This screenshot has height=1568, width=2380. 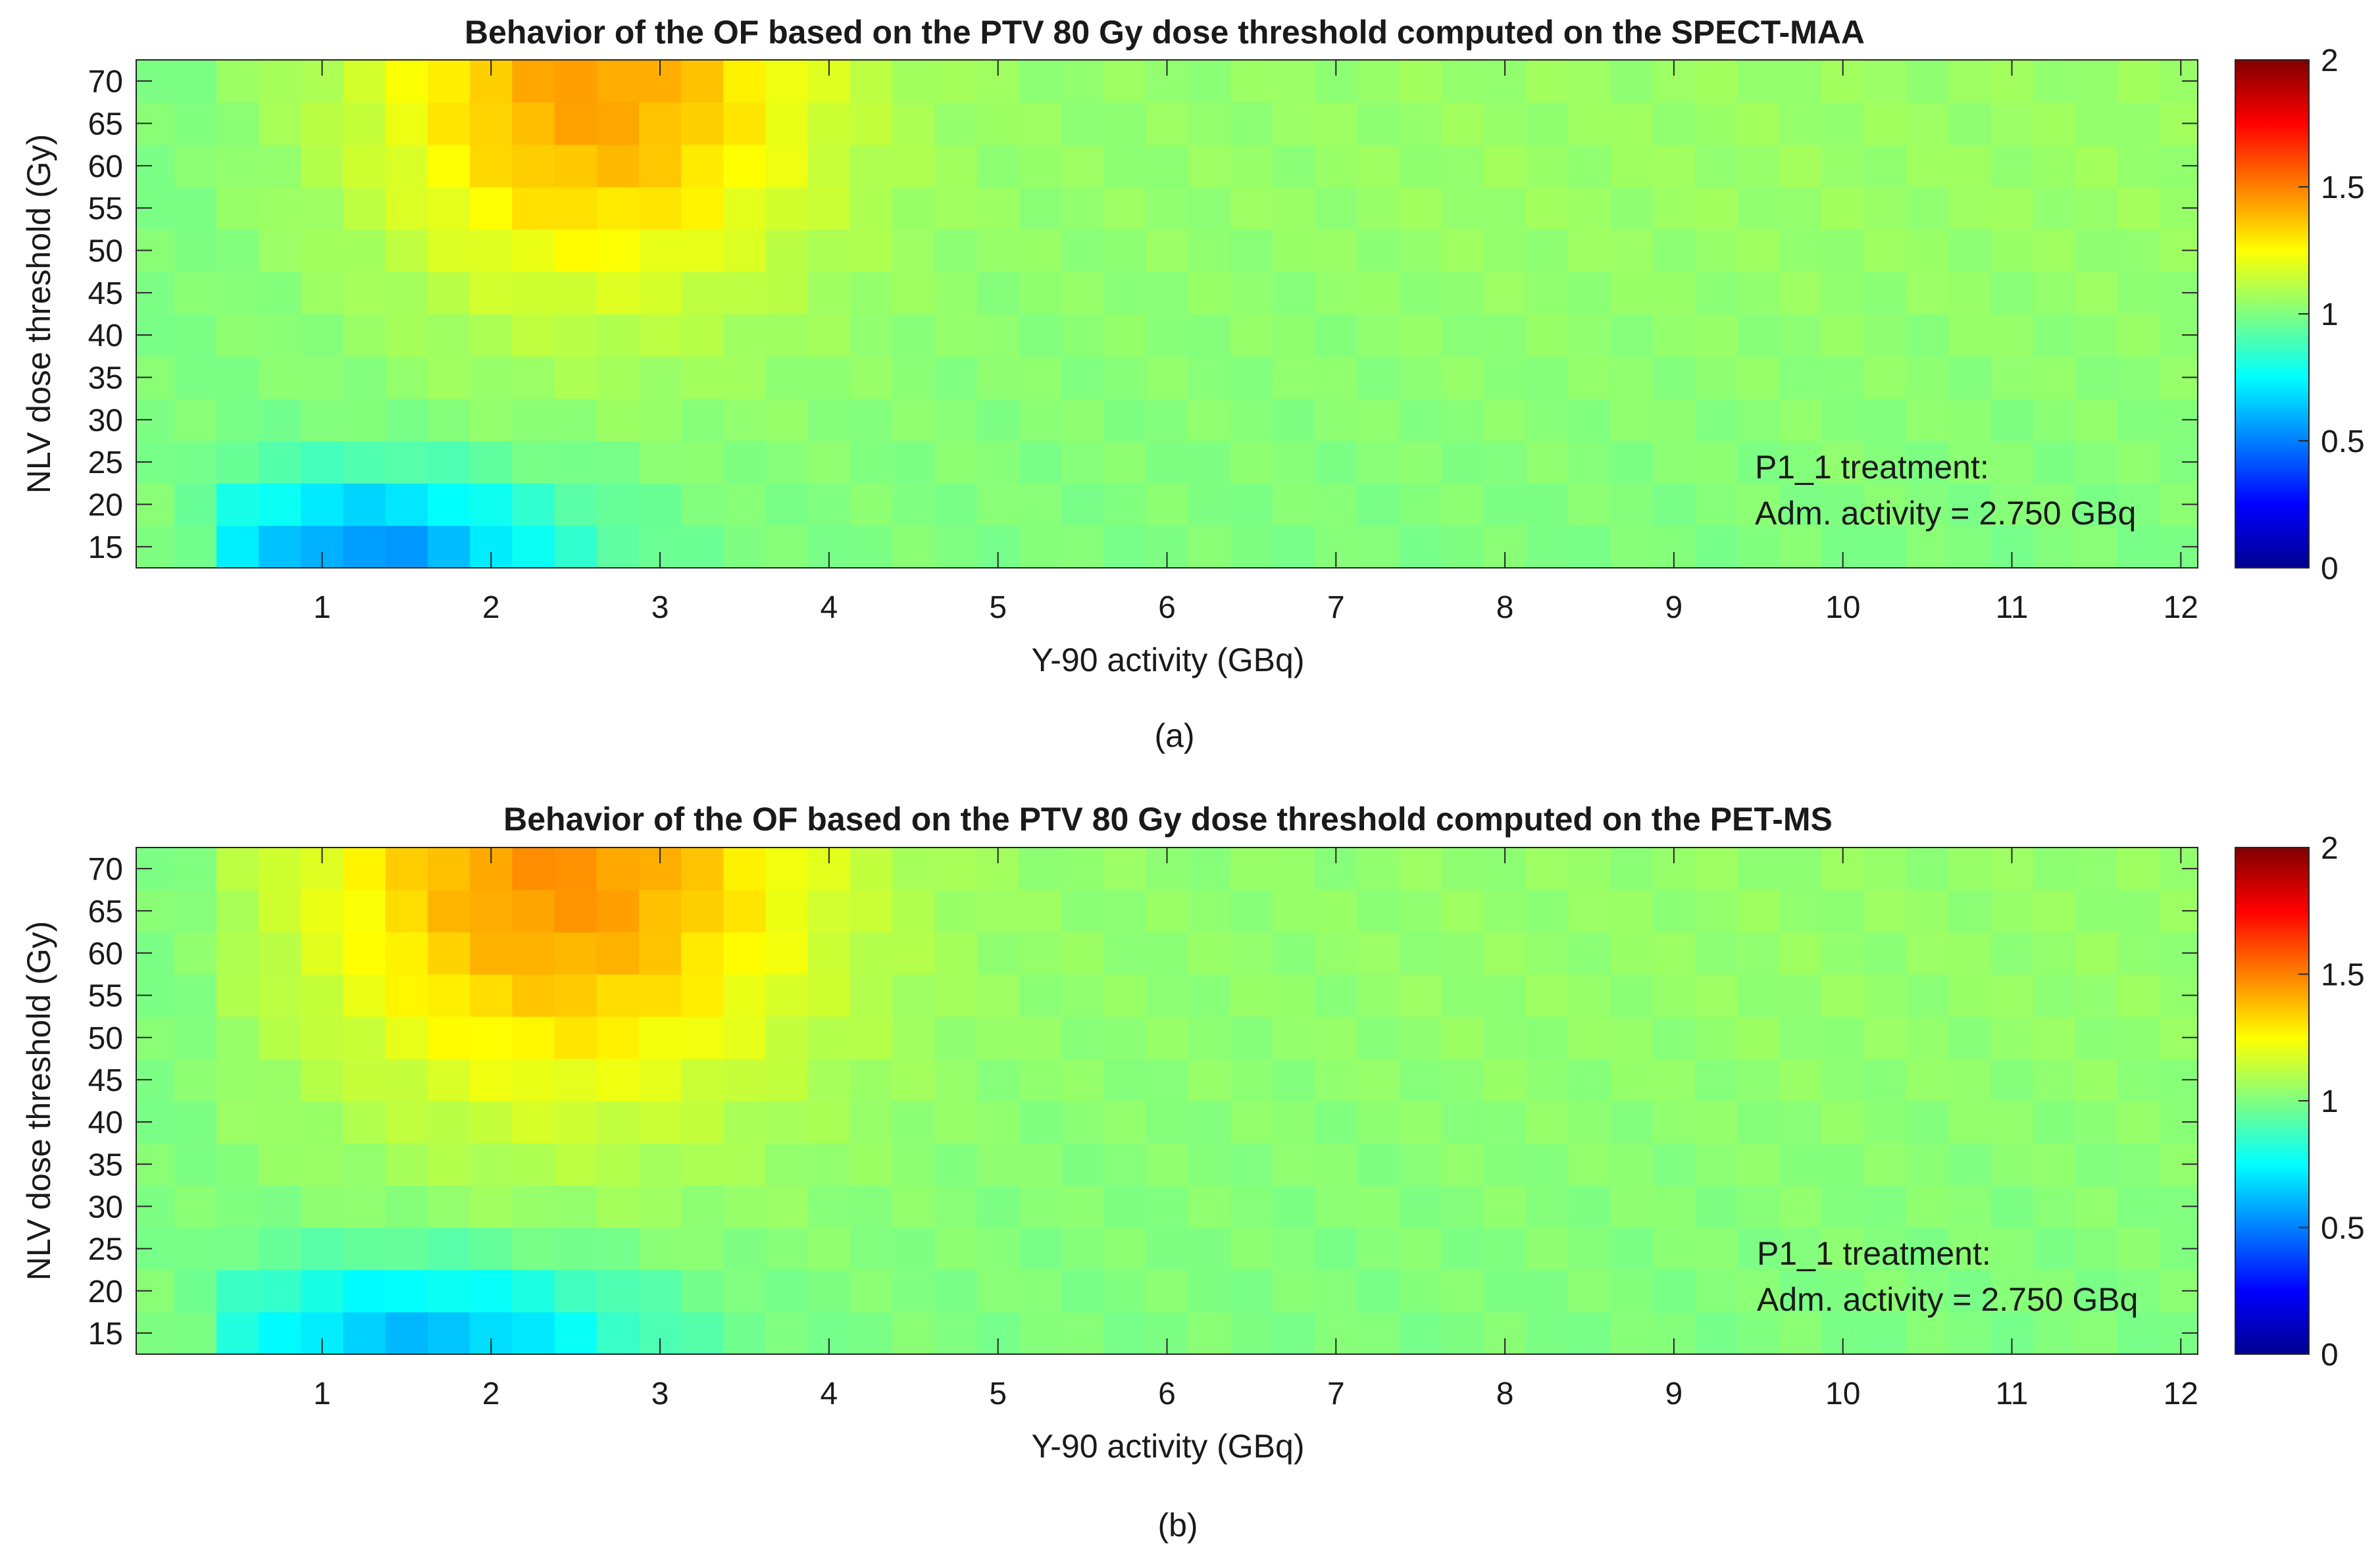 I want to click on colorbar-tick-label: 0, so click(x=2330, y=568).